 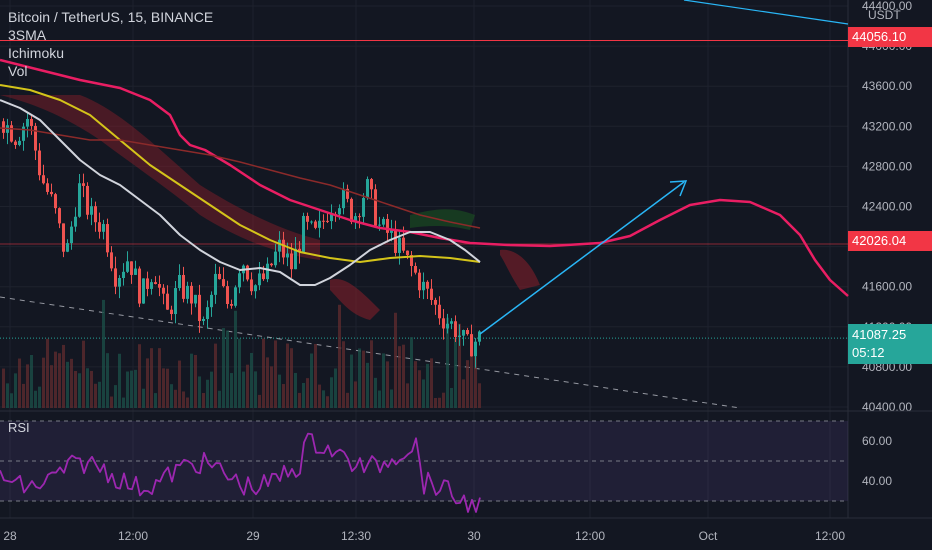 I want to click on time-tick-label: Oct, so click(x=708, y=536).